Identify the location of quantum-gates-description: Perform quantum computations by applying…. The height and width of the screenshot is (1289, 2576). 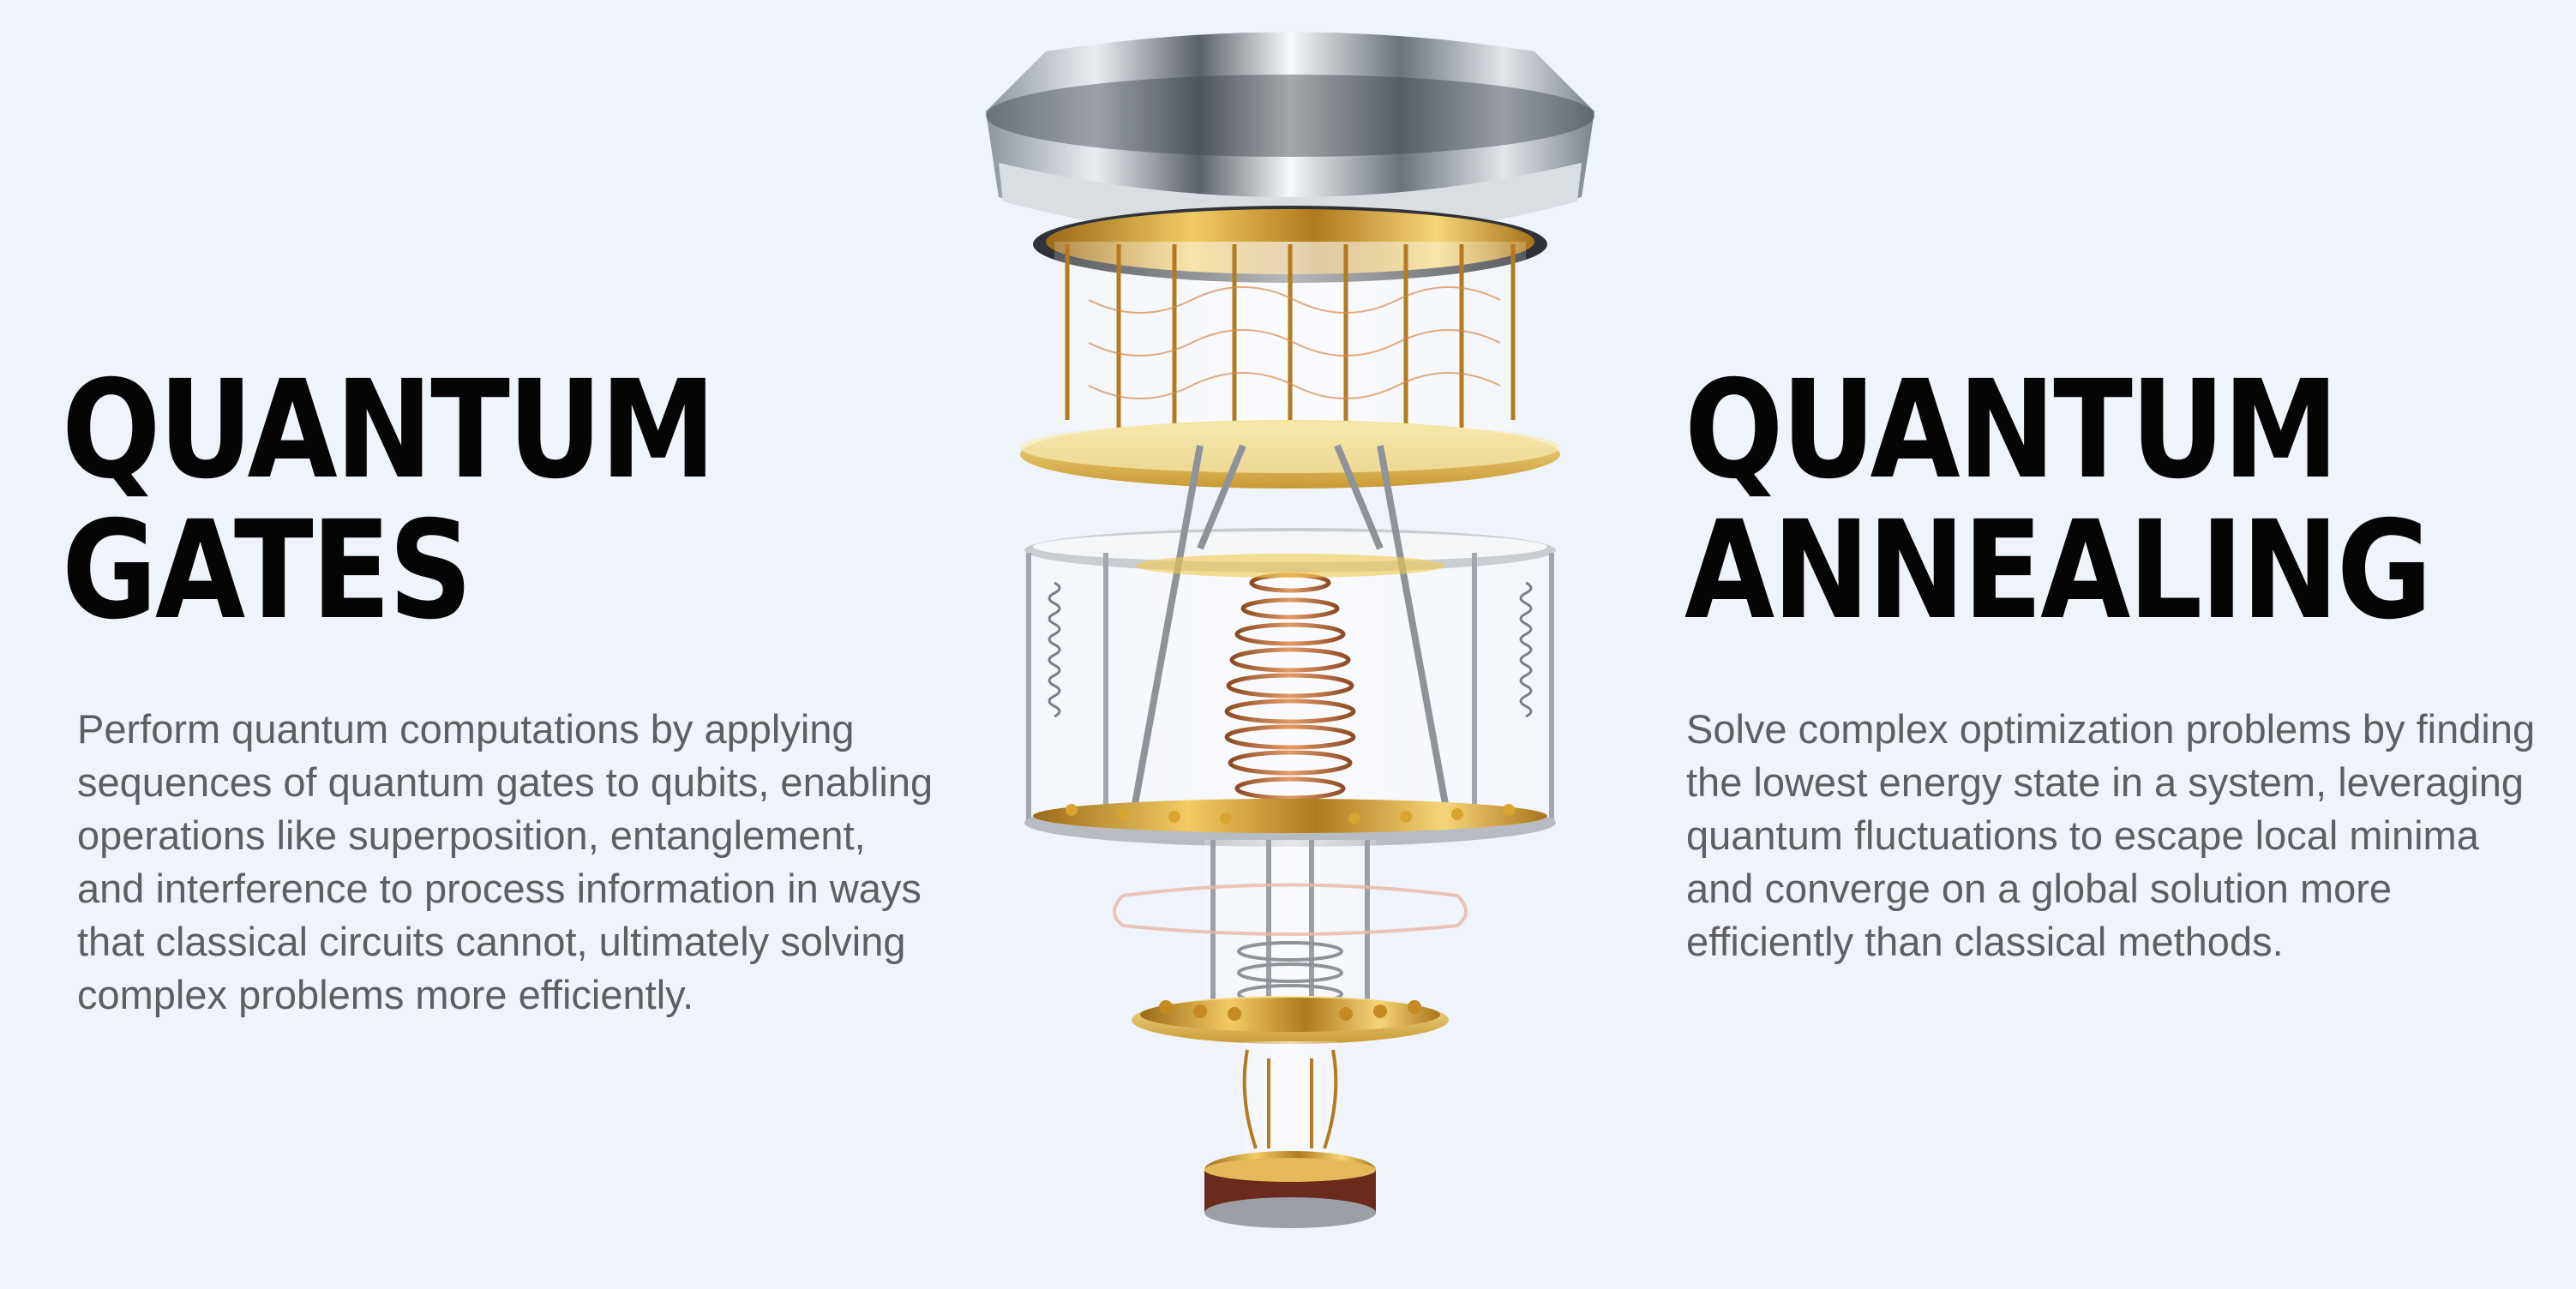
(505, 861).